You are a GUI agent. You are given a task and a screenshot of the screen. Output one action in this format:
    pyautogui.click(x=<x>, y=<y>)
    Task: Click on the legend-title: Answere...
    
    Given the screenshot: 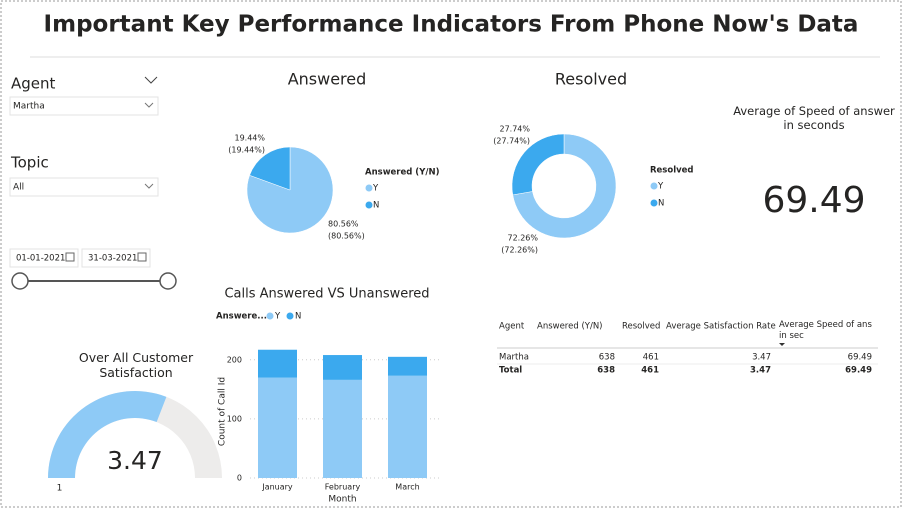 What is the action you would take?
    pyautogui.click(x=241, y=317)
    